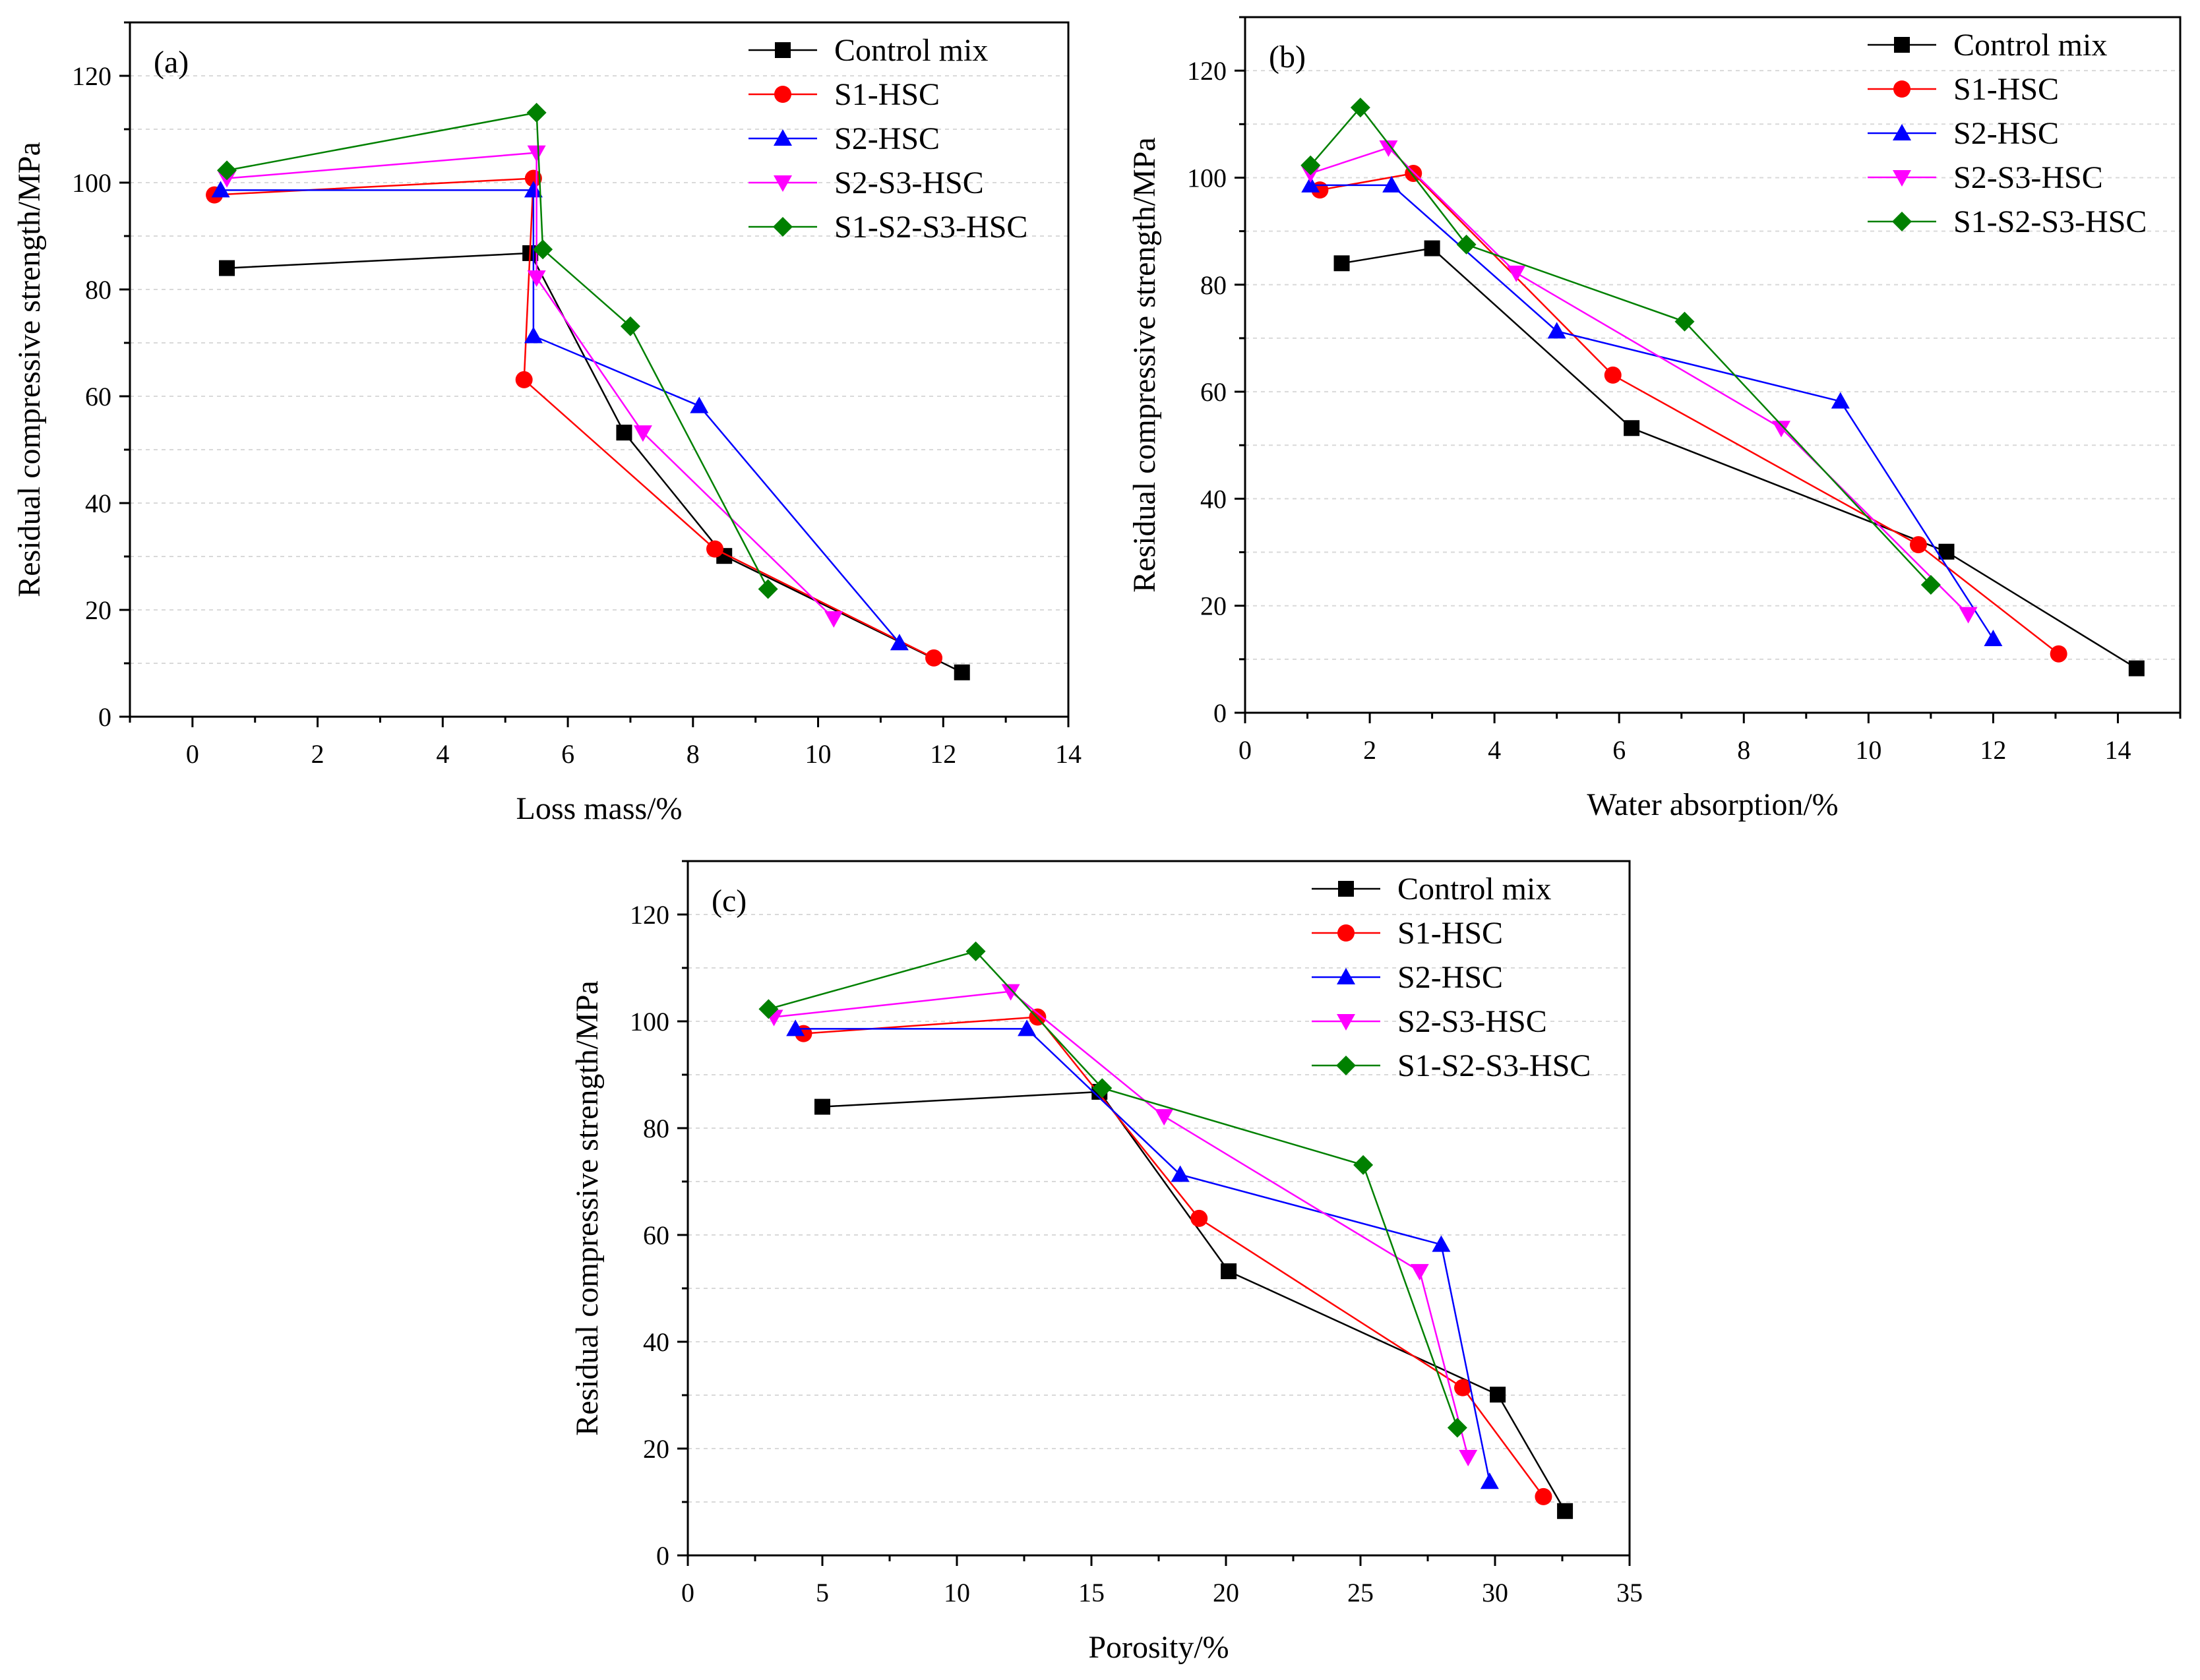 This screenshot has height=1680, width=2200. What do you see at coordinates (587, 1208) in the screenshot?
I see `y-axis-title: Residual compressive strength/MPa` at bounding box center [587, 1208].